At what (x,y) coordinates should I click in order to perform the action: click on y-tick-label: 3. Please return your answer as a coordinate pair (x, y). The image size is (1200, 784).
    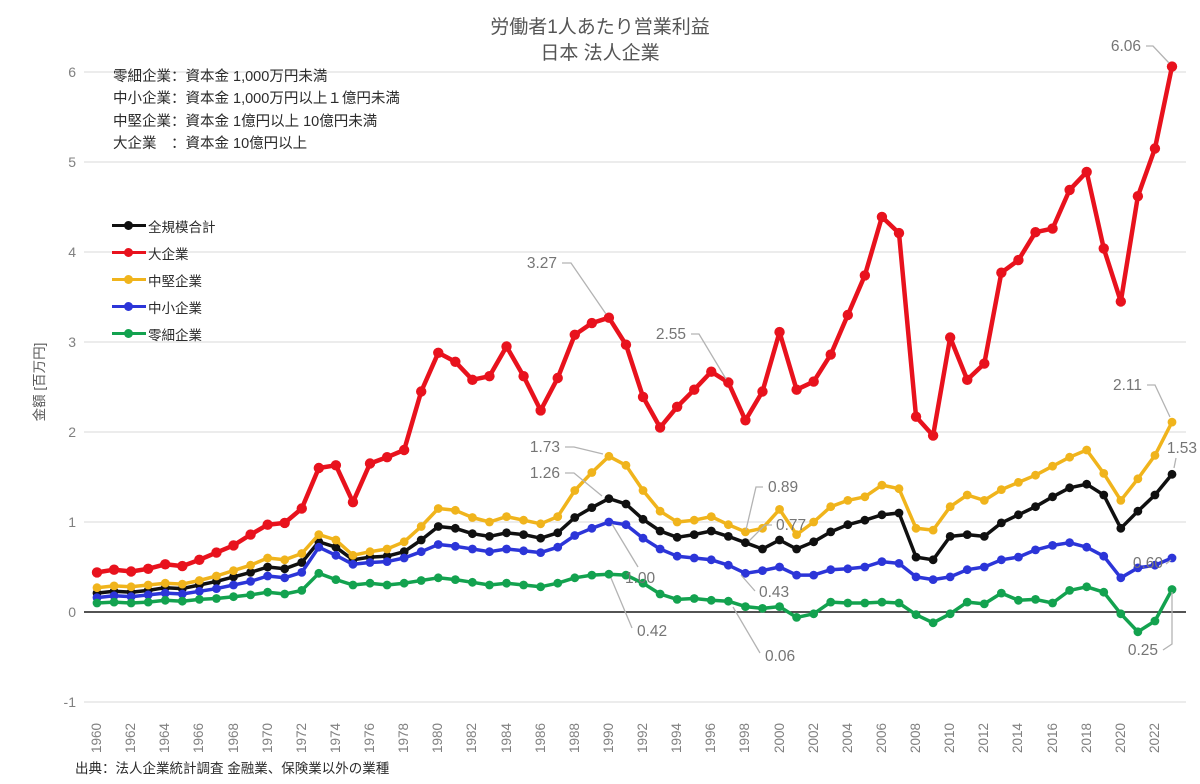
    Looking at the image, I should click on (72, 342).